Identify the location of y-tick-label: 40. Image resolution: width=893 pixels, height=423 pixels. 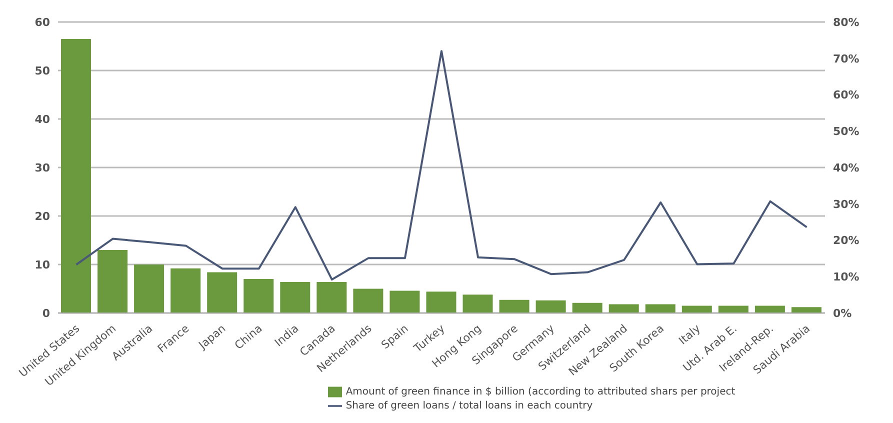
(42, 119).